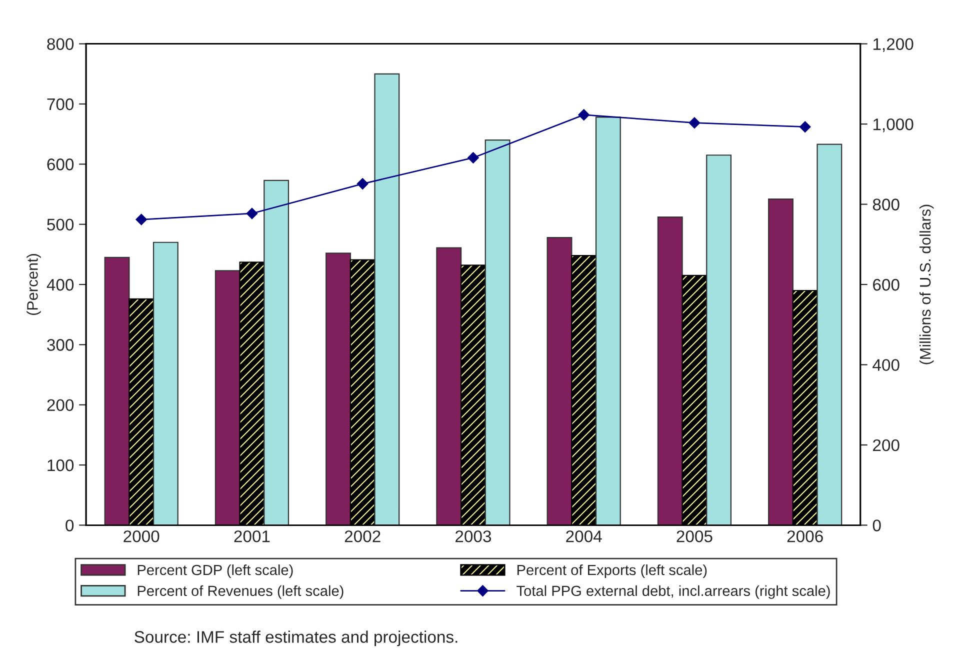 This screenshot has height=654, width=956. What do you see at coordinates (60, 345) in the screenshot?
I see `y-tick-label: 300` at bounding box center [60, 345].